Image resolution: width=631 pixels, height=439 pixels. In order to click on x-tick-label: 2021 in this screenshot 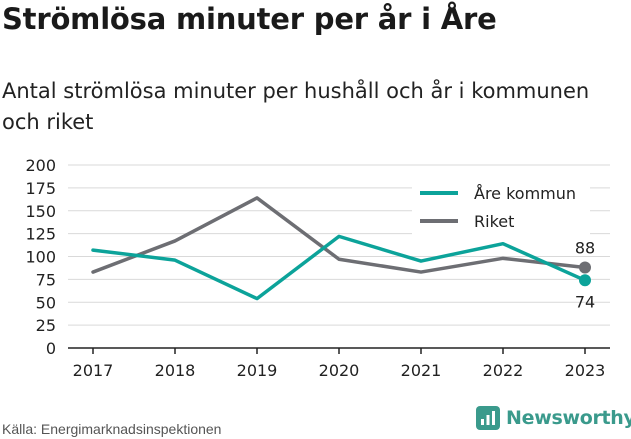, I will do `click(421, 370)`.